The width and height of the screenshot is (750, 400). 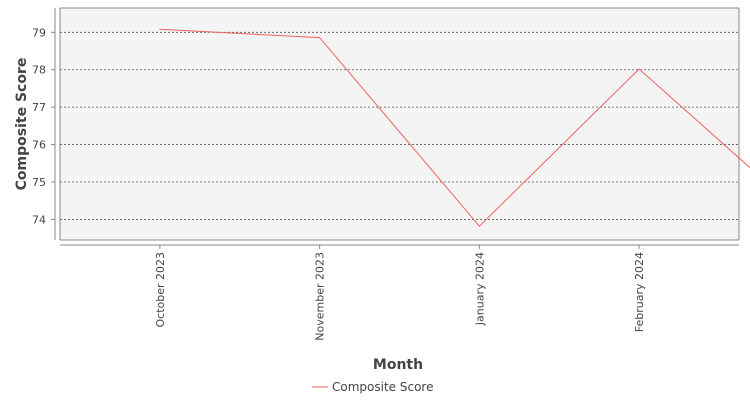 What do you see at coordinates (479, 289) in the screenshot?
I see `x-tick-label-january-2024: January 2024` at bounding box center [479, 289].